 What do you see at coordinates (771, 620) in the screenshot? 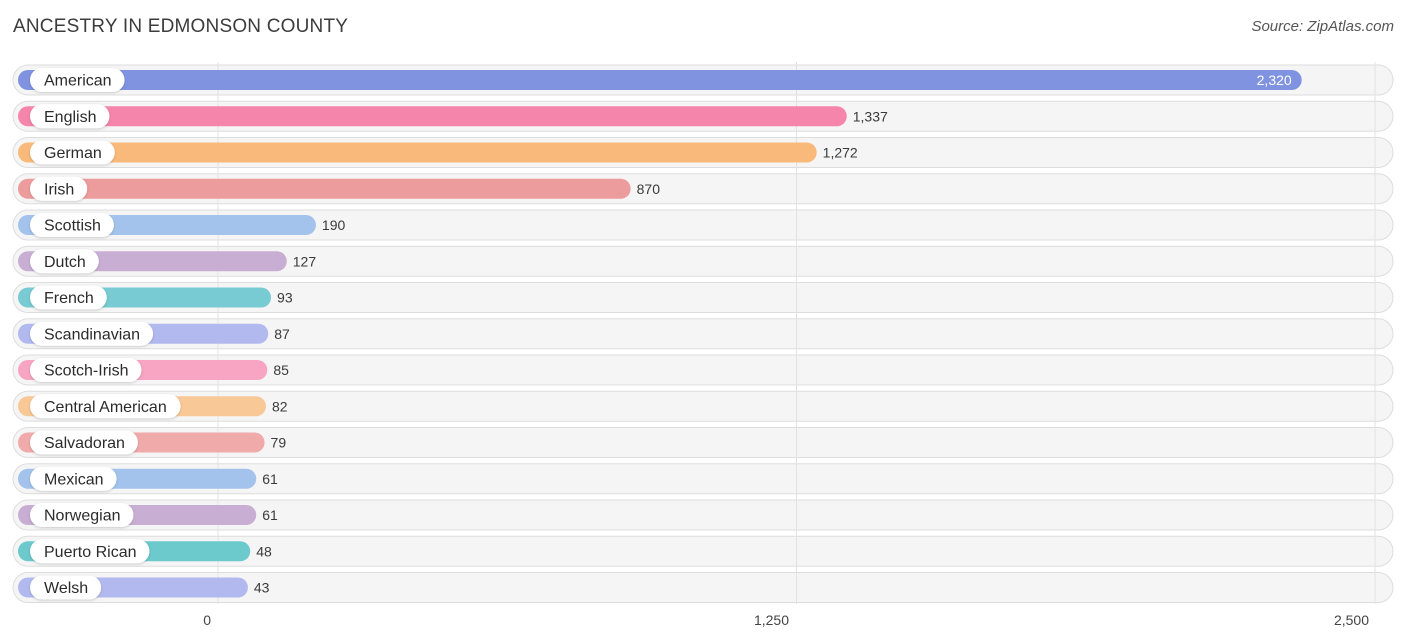
I see `x-tick-label: 1,250` at bounding box center [771, 620].